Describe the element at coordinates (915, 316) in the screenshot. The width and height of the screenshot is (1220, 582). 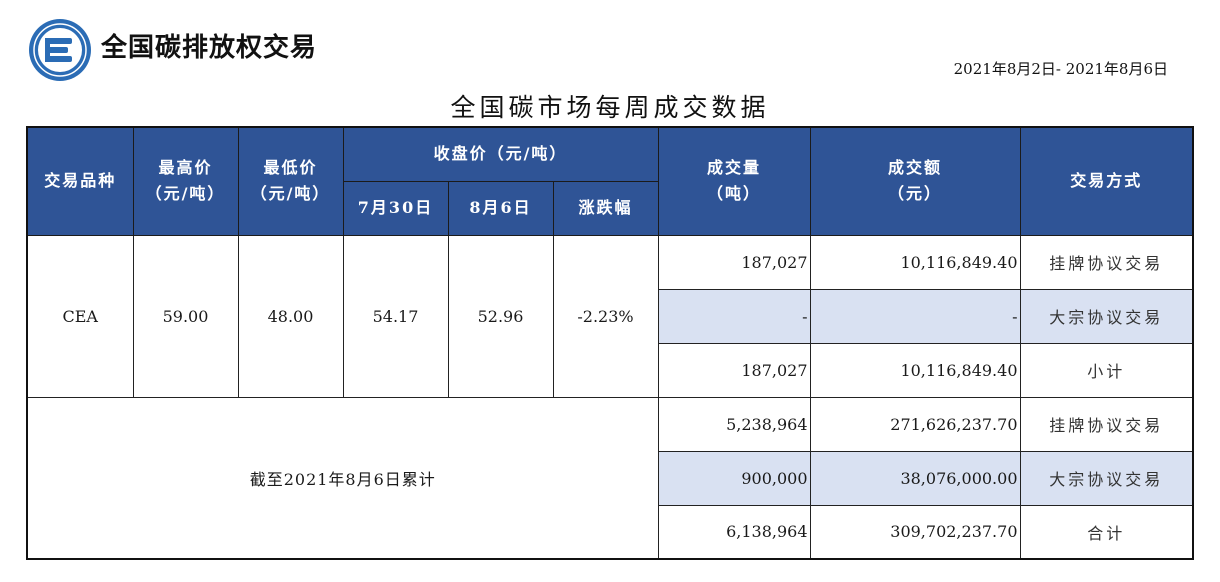
I see `weekly-block-amount: -` at that location.